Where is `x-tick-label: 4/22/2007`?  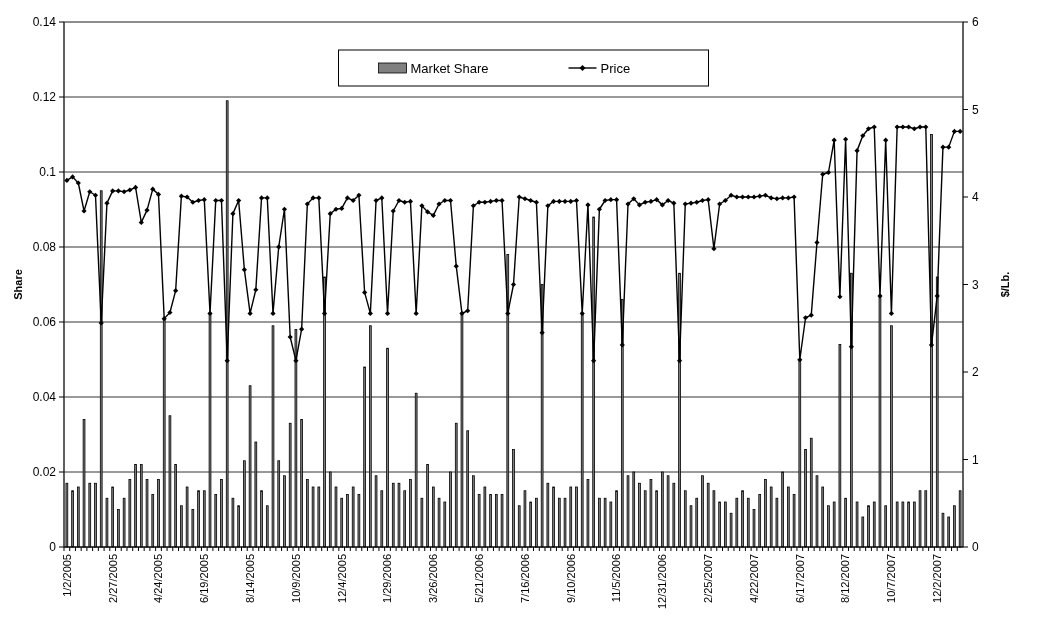
x-tick-label: 4/22/2007 is located at coordinates (753, 578).